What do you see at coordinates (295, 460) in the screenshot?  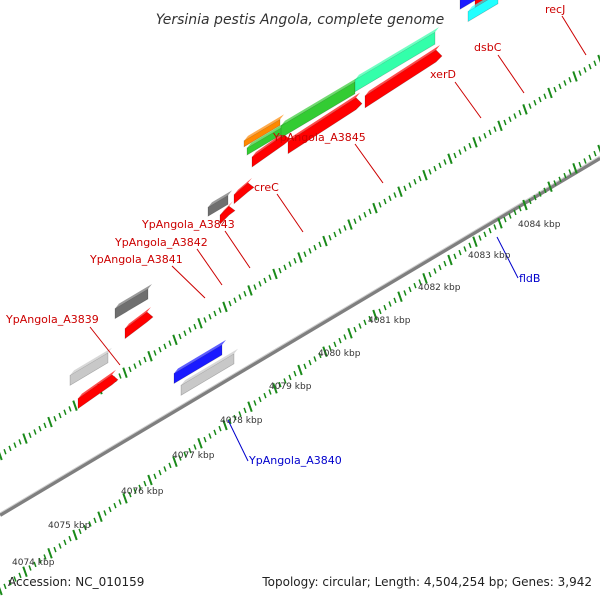 I see `gene-label-ypangola-a3840: YpAngola_A3840` at bounding box center [295, 460].